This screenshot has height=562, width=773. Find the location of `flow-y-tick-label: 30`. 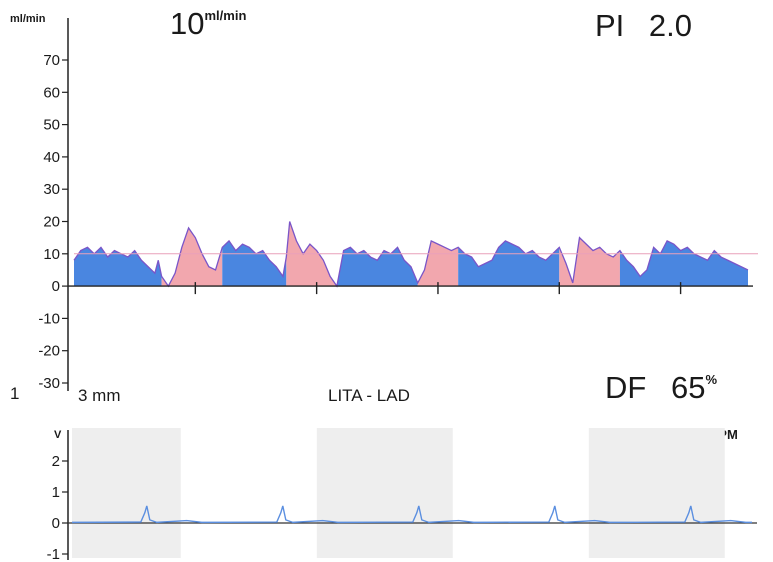

flow-y-tick-label: 30 is located at coordinates (51, 189).